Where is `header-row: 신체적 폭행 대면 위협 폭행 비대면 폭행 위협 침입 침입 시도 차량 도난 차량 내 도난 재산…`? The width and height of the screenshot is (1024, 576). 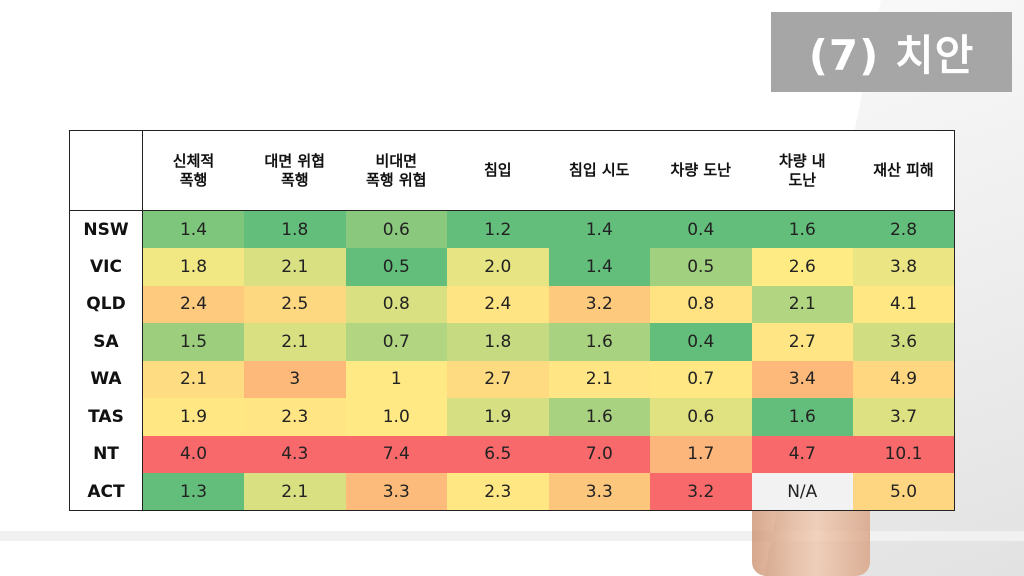 header-row: 신체적 폭행 대면 위협 폭행 비대면 폭행 위협 침입 침입 시도 차량 도난 차량 내 도난 재산… is located at coordinates (512, 170).